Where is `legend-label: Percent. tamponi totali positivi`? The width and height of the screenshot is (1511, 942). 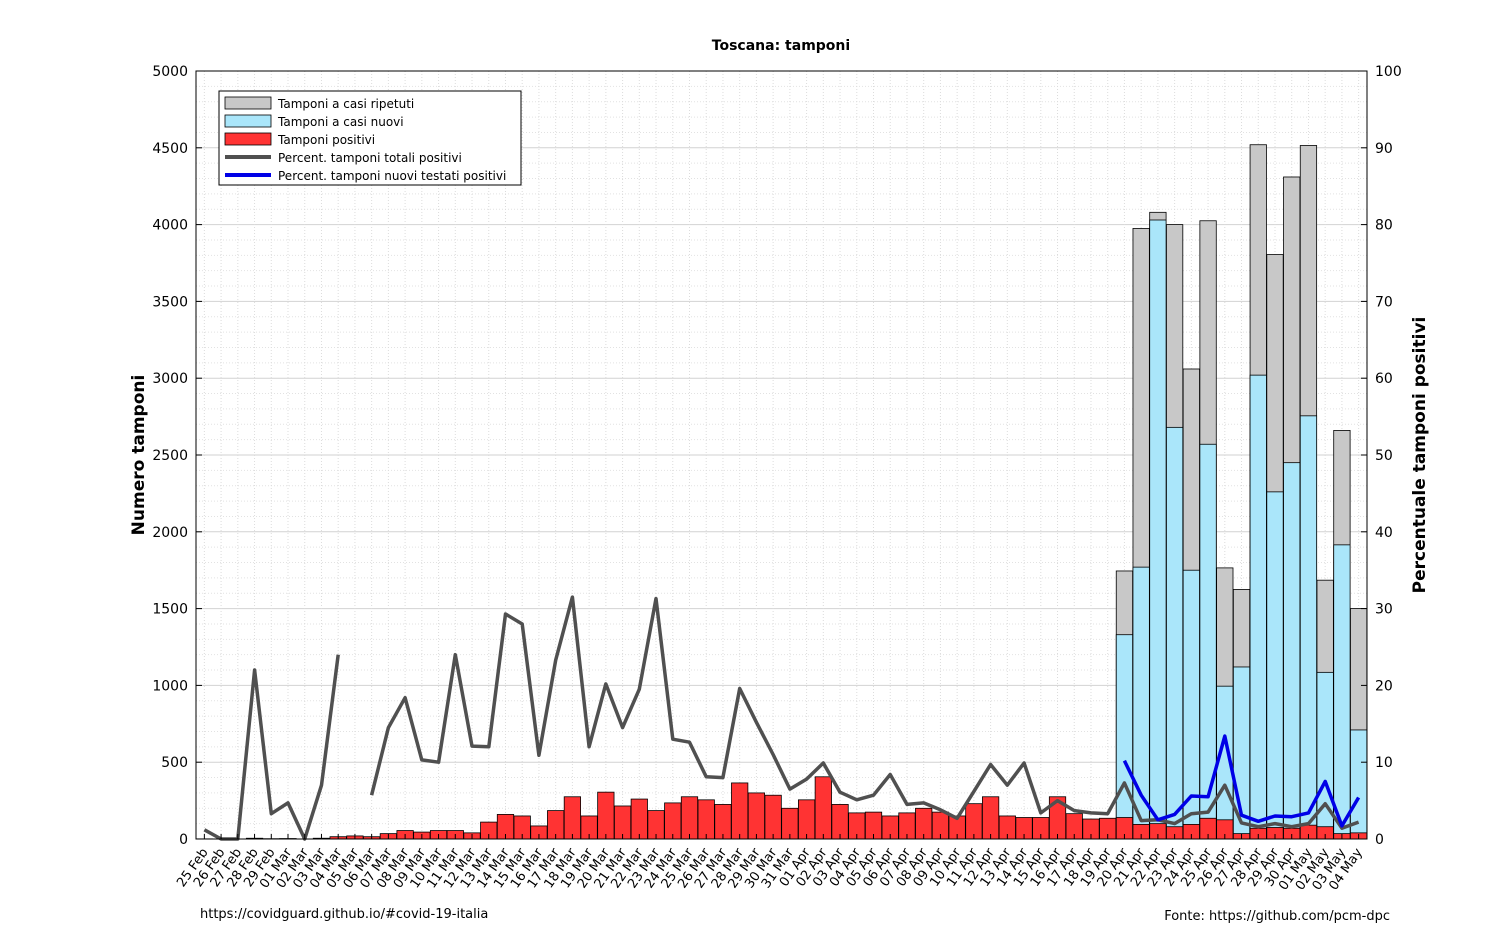
legend-label: Percent. tamponi totali positivi is located at coordinates (370, 158).